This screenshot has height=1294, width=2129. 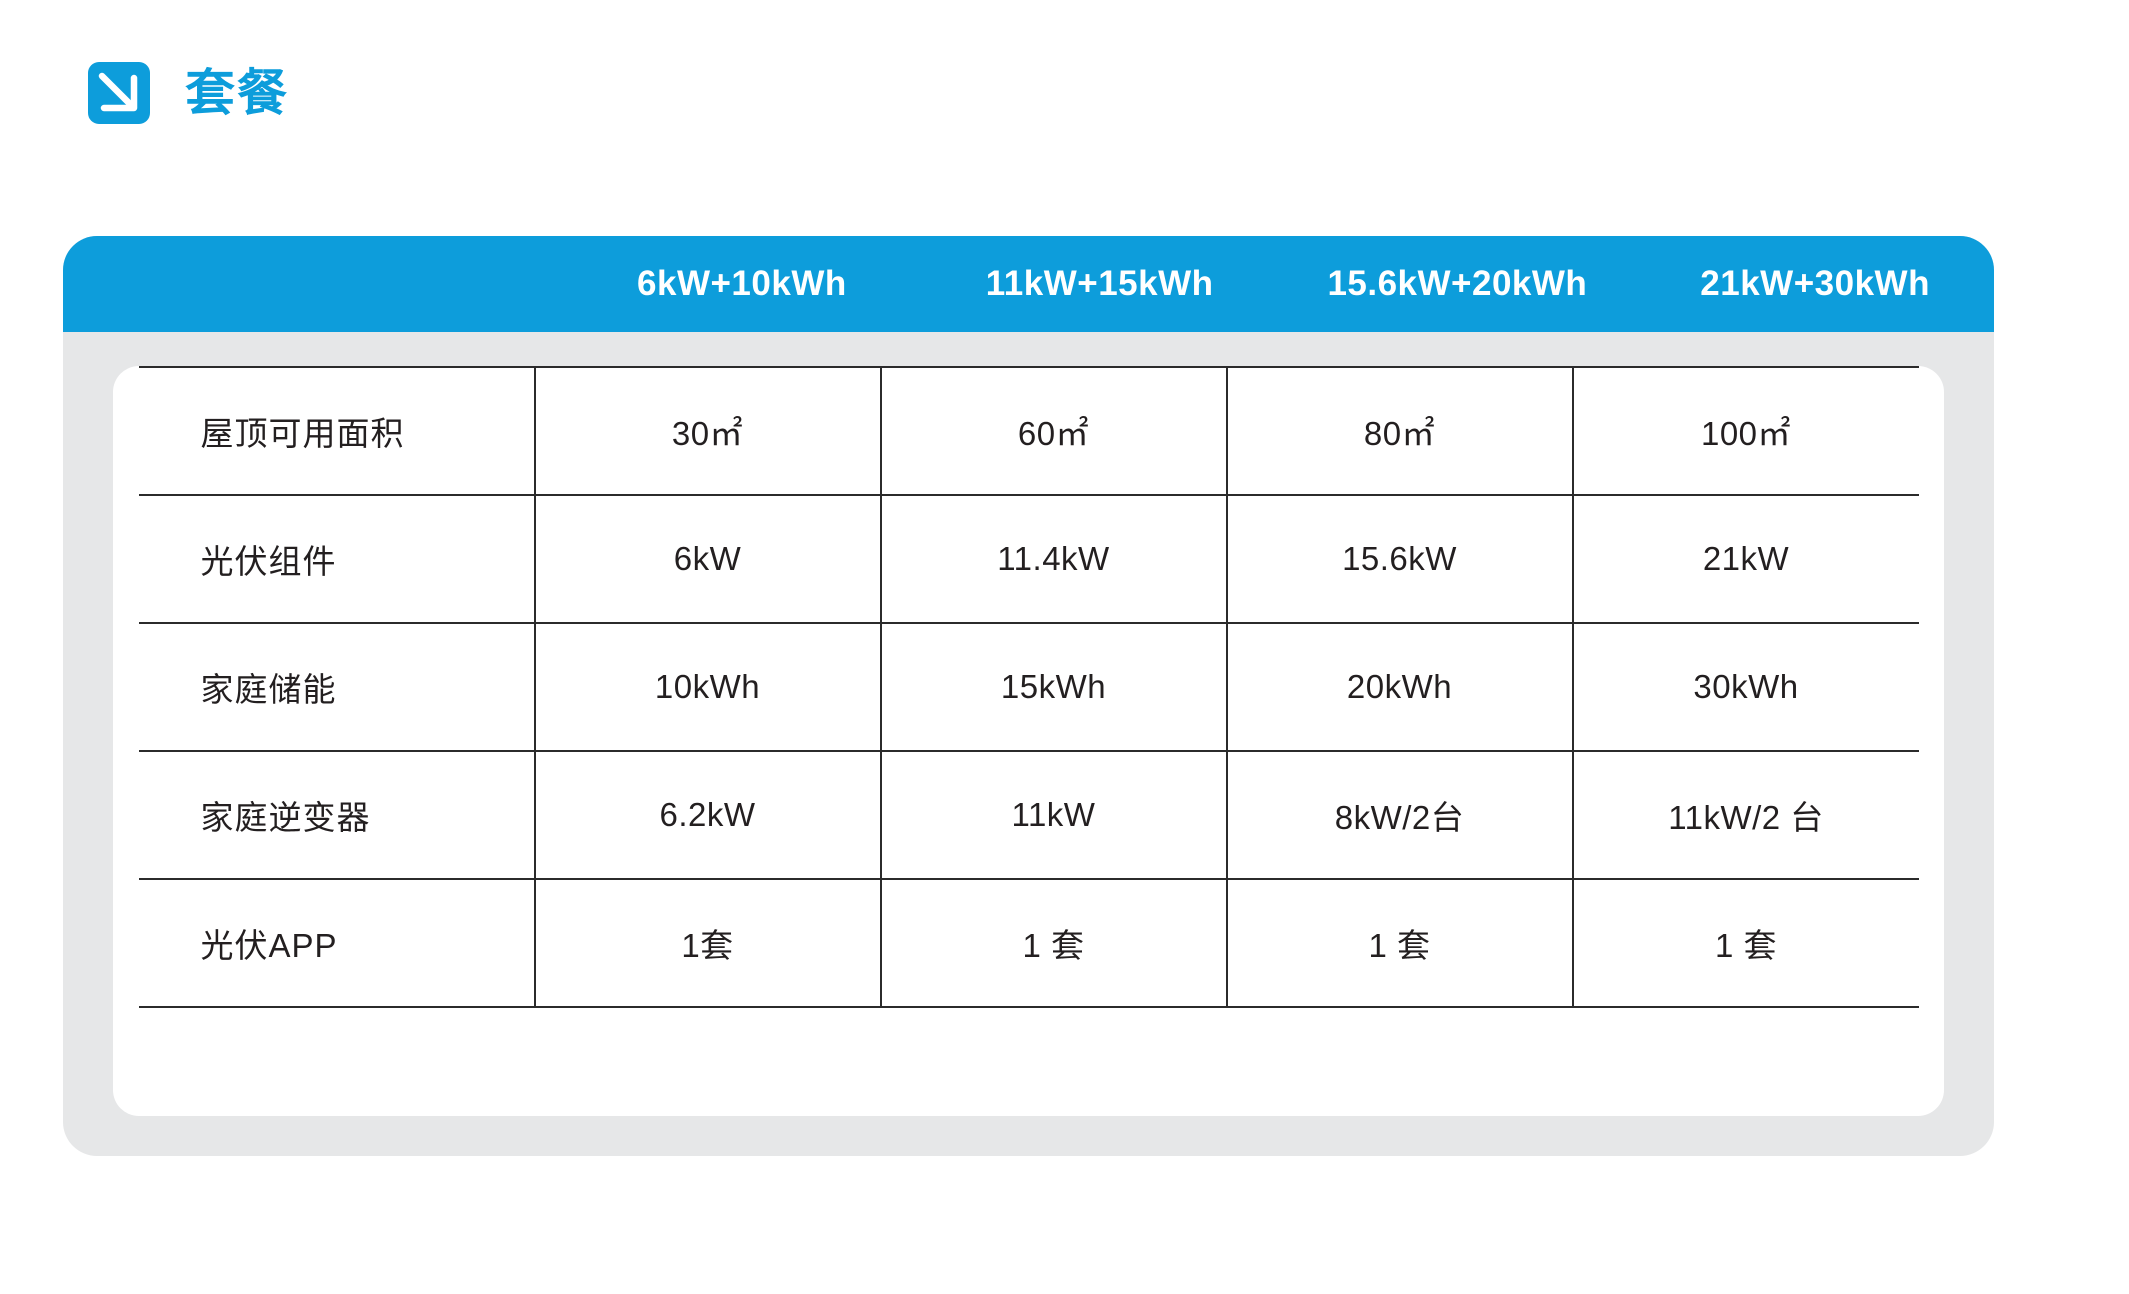 I want to click on row-2-cell-2: 20kWh, so click(x=1399, y=686).